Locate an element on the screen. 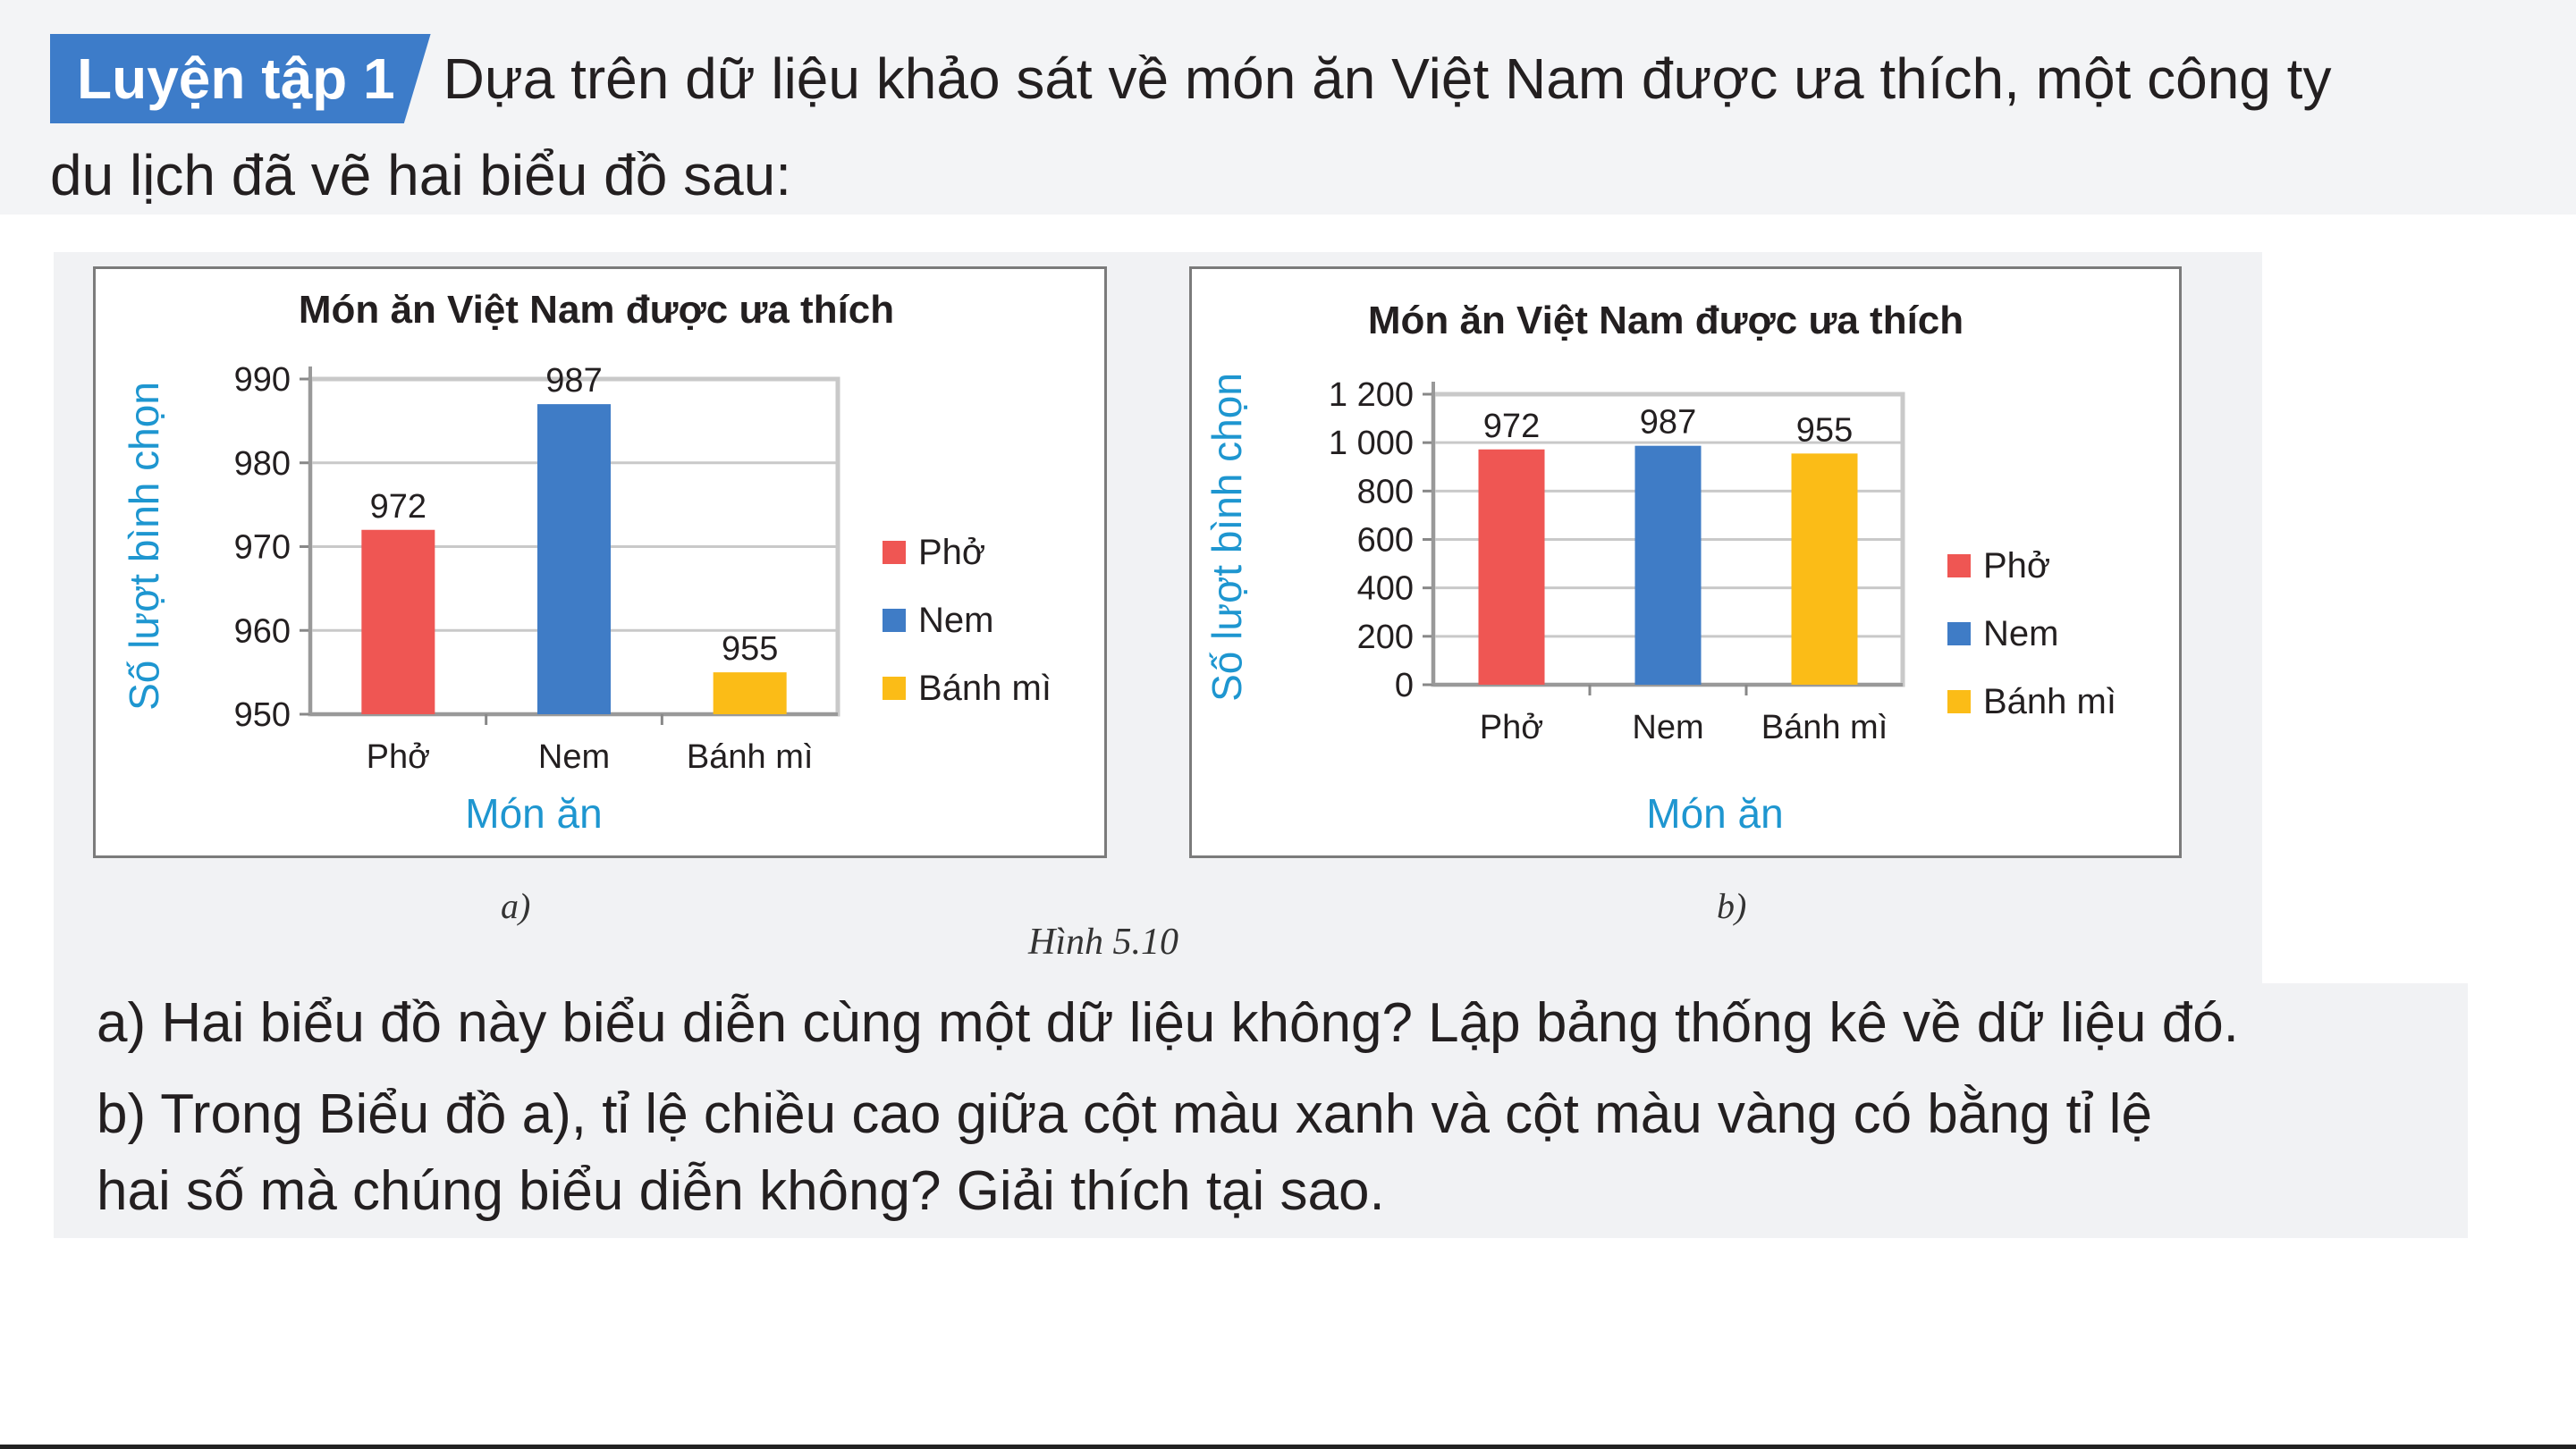 The width and height of the screenshot is (2576, 1449). chart-a-legend-label: Phở is located at coordinates (951, 553).